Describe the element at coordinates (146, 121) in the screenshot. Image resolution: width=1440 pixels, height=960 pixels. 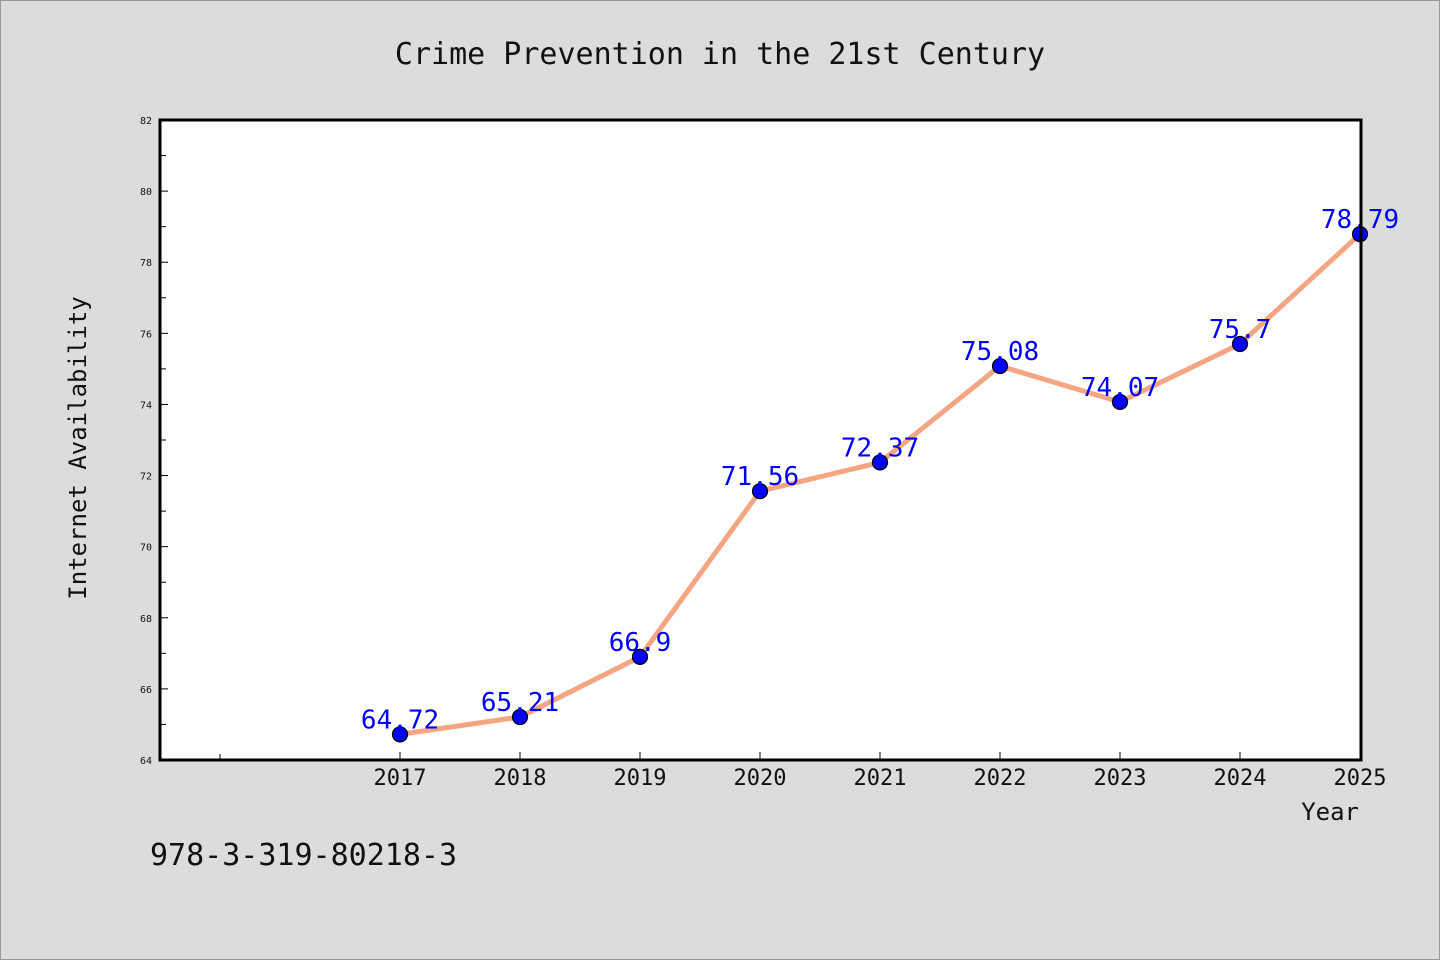
I see `y-tick-label: 82` at that location.